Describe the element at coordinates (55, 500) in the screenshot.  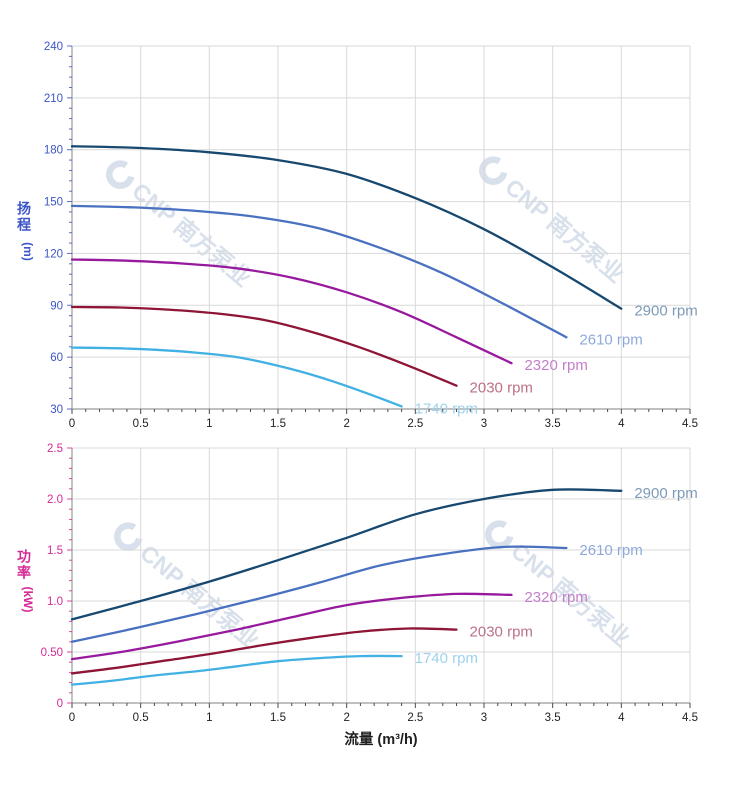
I see `y-tick-label: 2.0` at that location.